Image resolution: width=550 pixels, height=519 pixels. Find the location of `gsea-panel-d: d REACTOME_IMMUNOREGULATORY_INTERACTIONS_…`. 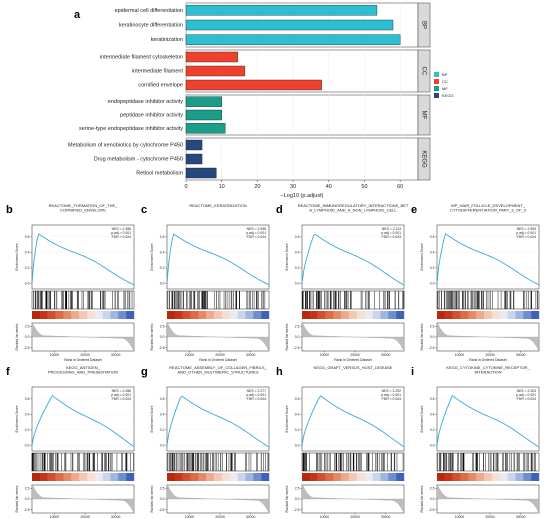

gsea-panel-d: d REACTOME_IMMUNOREGULATORY_INTERACTIONS_… is located at coordinates (342, 282).